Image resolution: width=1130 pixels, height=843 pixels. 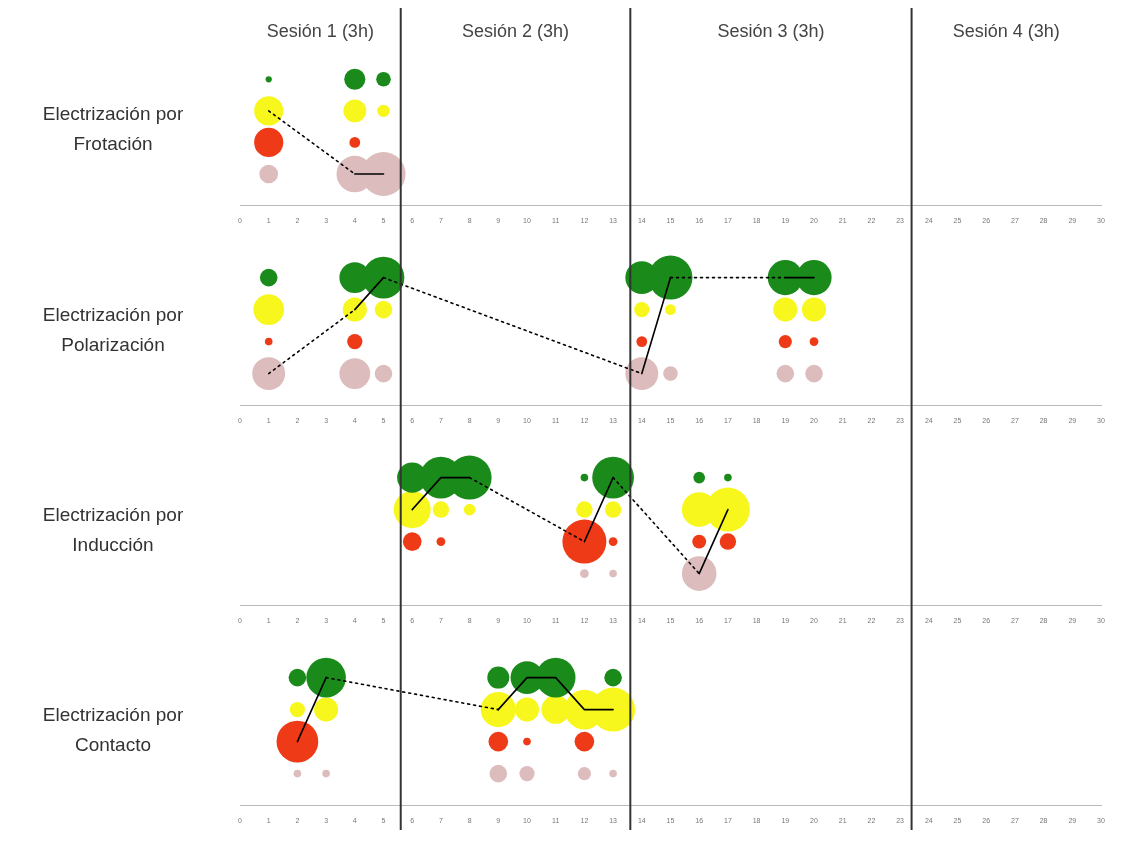 What do you see at coordinates (113, 730) in the screenshot?
I see `y-axis-title: Electrización por Contacto` at bounding box center [113, 730].